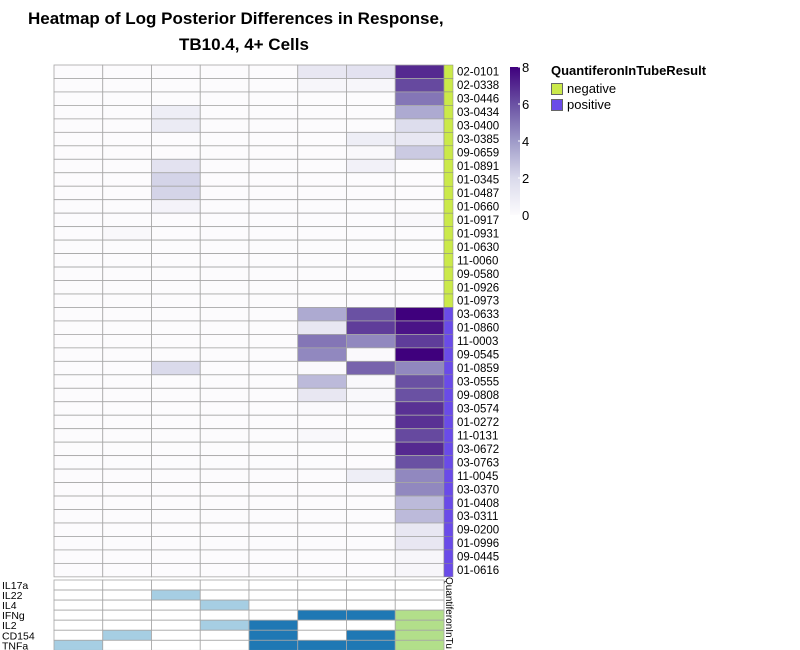 The image size is (800, 650). What do you see at coordinates (478, 221) in the screenshot?
I see `row-label: 01-0917` at bounding box center [478, 221].